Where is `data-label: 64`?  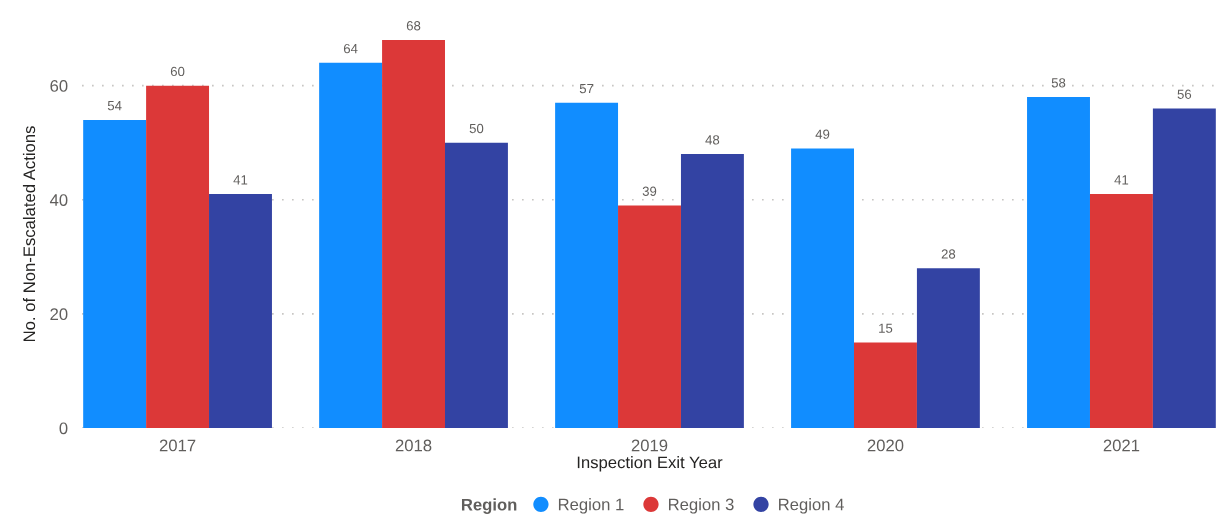 data-label: 64 is located at coordinates (350, 48).